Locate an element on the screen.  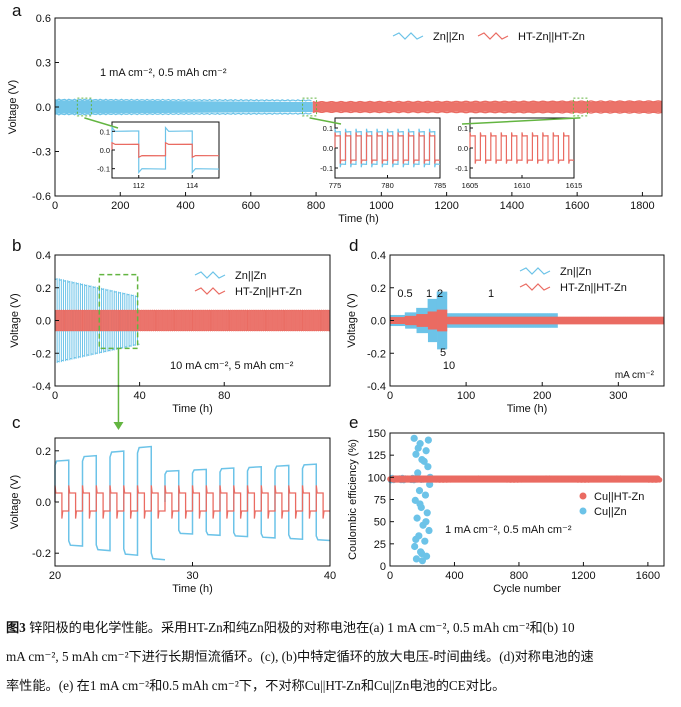
a-y-tick-label: 0.6 is located at coordinates (43, 19).